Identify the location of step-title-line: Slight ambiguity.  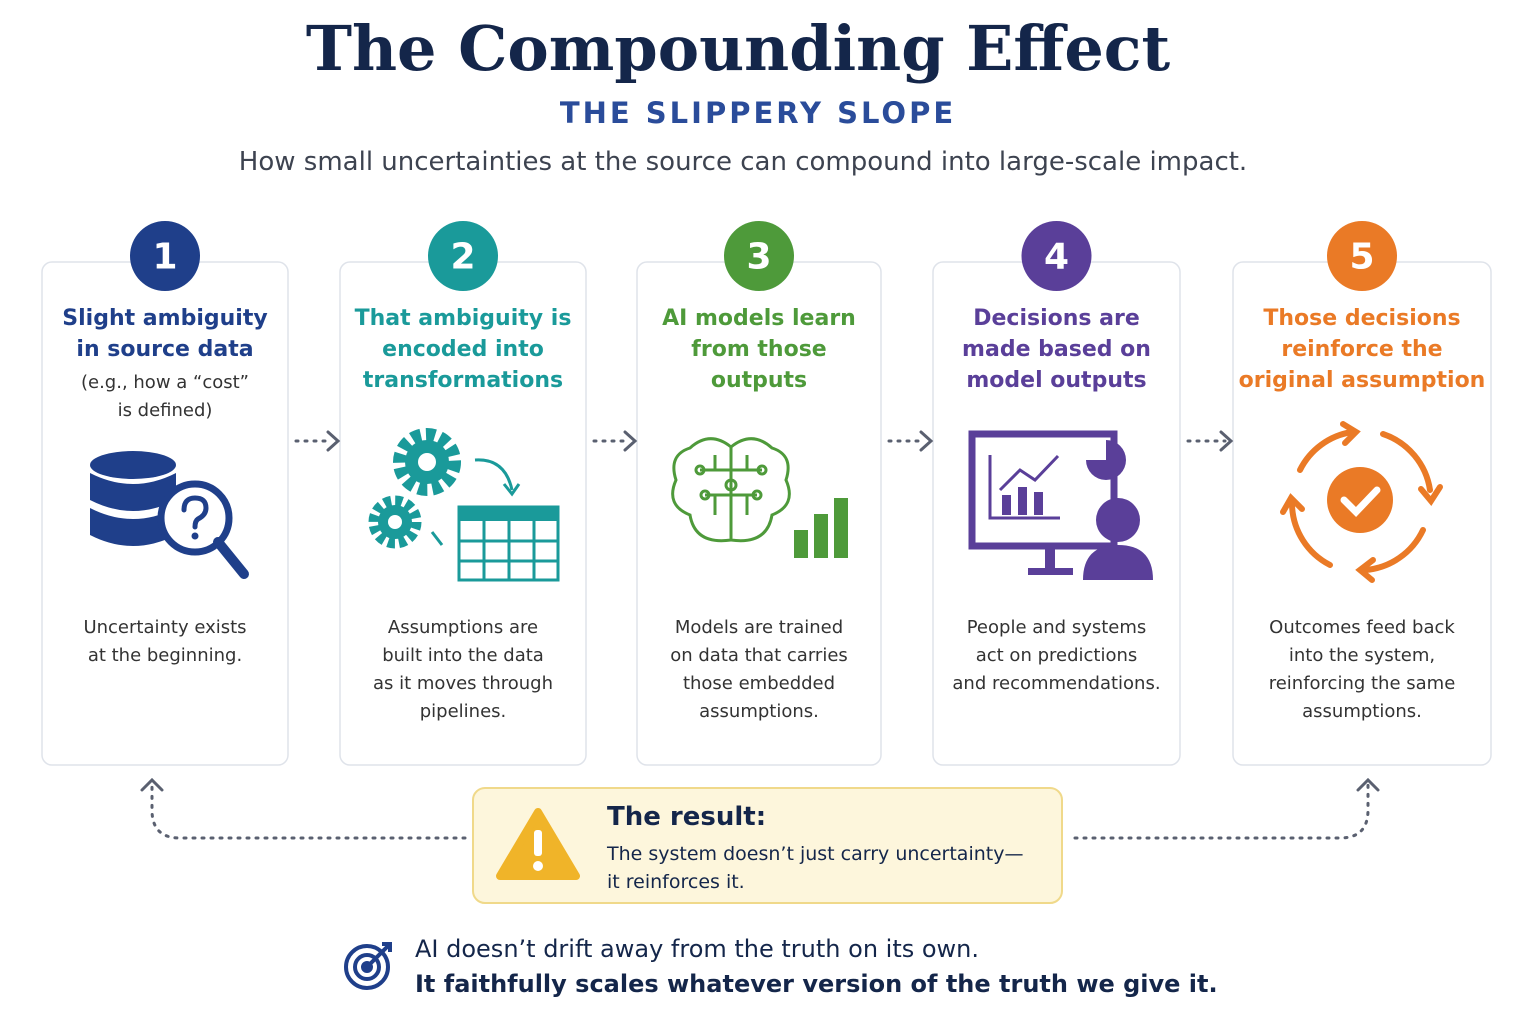
(165, 318).